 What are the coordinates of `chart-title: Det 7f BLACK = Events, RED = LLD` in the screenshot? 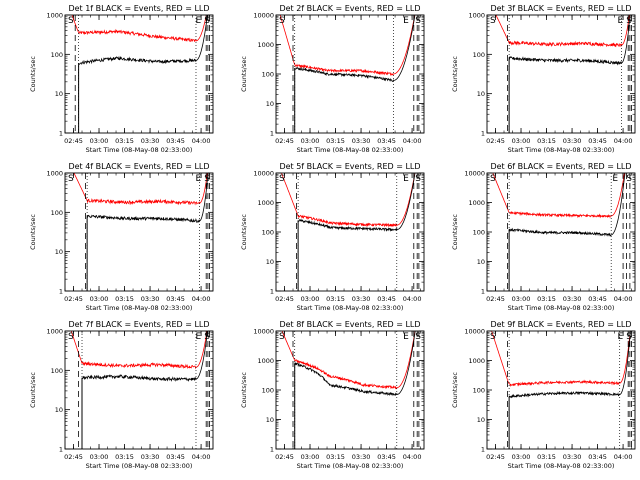 It's located at (138, 324).